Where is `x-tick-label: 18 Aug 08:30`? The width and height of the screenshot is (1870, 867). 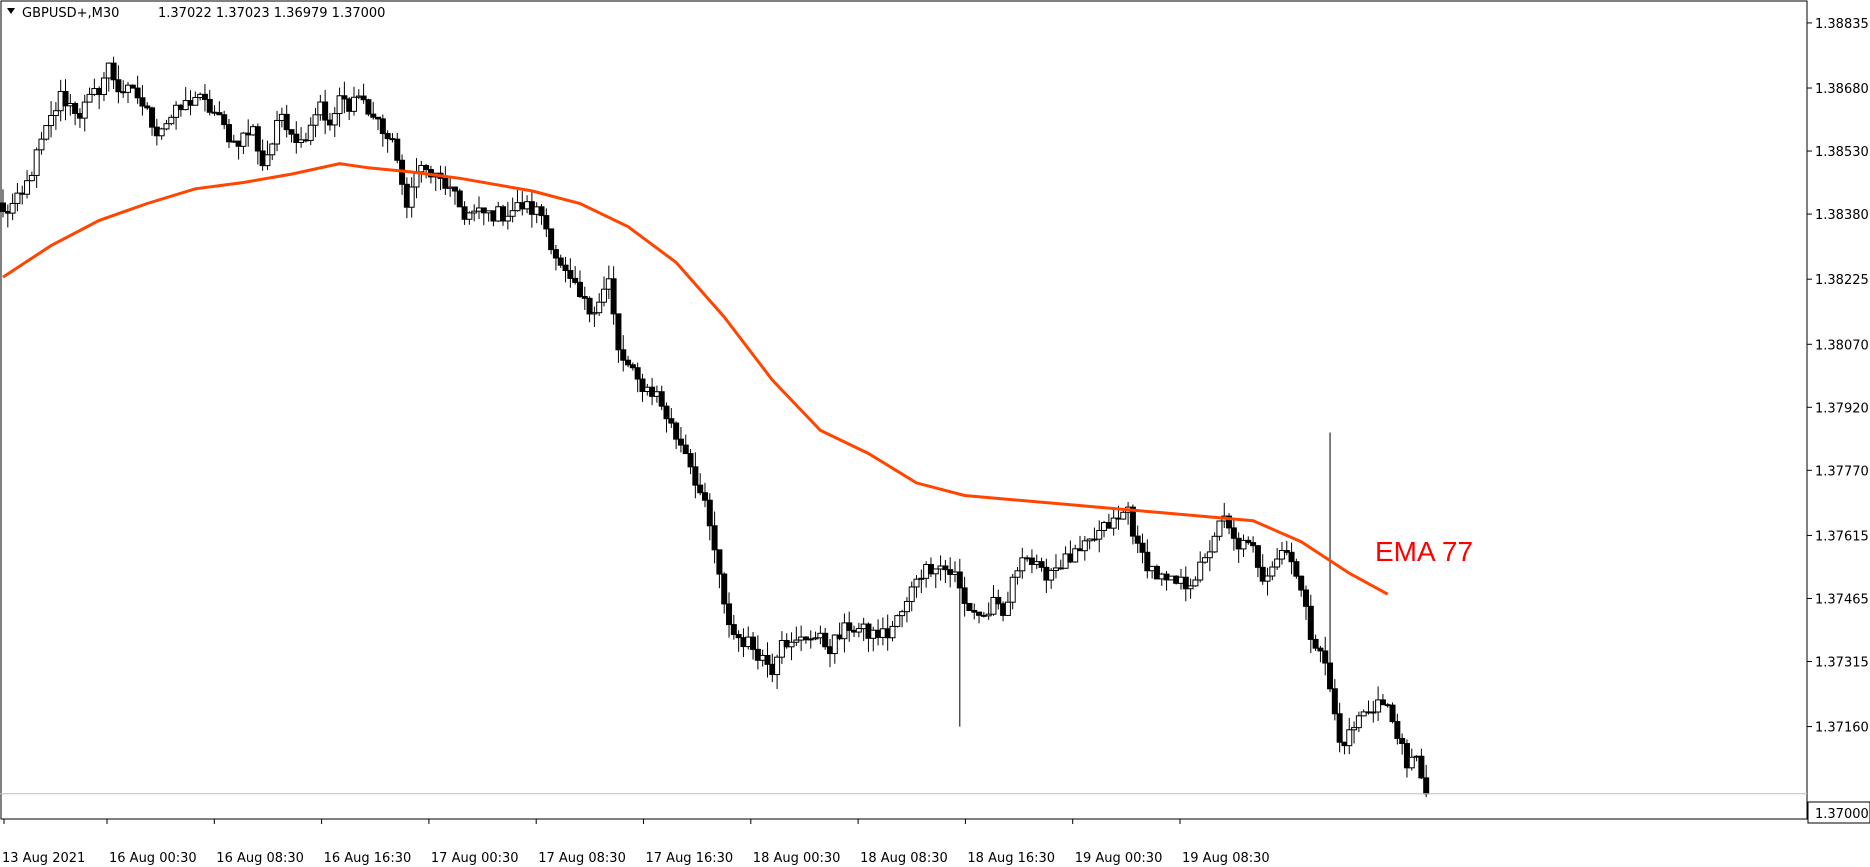 x-tick-label: 18 Aug 08:30 is located at coordinates (904, 858).